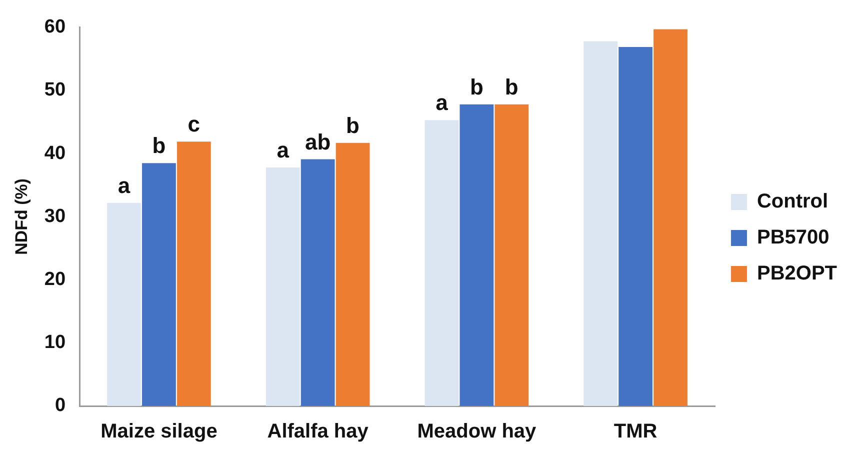 The height and width of the screenshot is (466, 859). I want to click on data-label: ab, so click(317, 141).